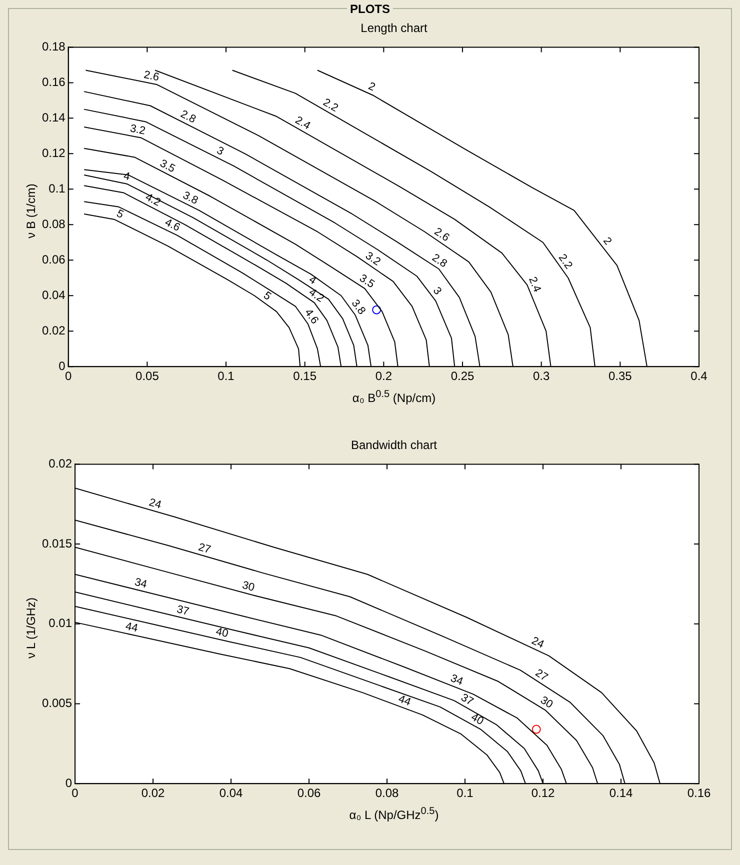  Describe the element at coordinates (387, 793) in the screenshot. I see `x-tick-label: 0.08` at that location.